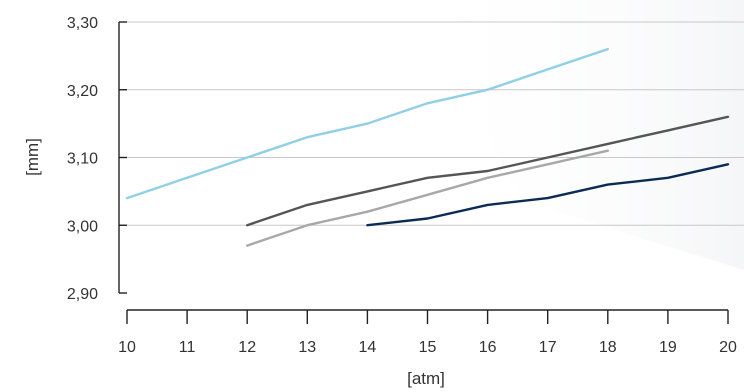  What do you see at coordinates (668, 347) in the screenshot?
I see `x-tick-label: 19` at bounding box center [668, 347].